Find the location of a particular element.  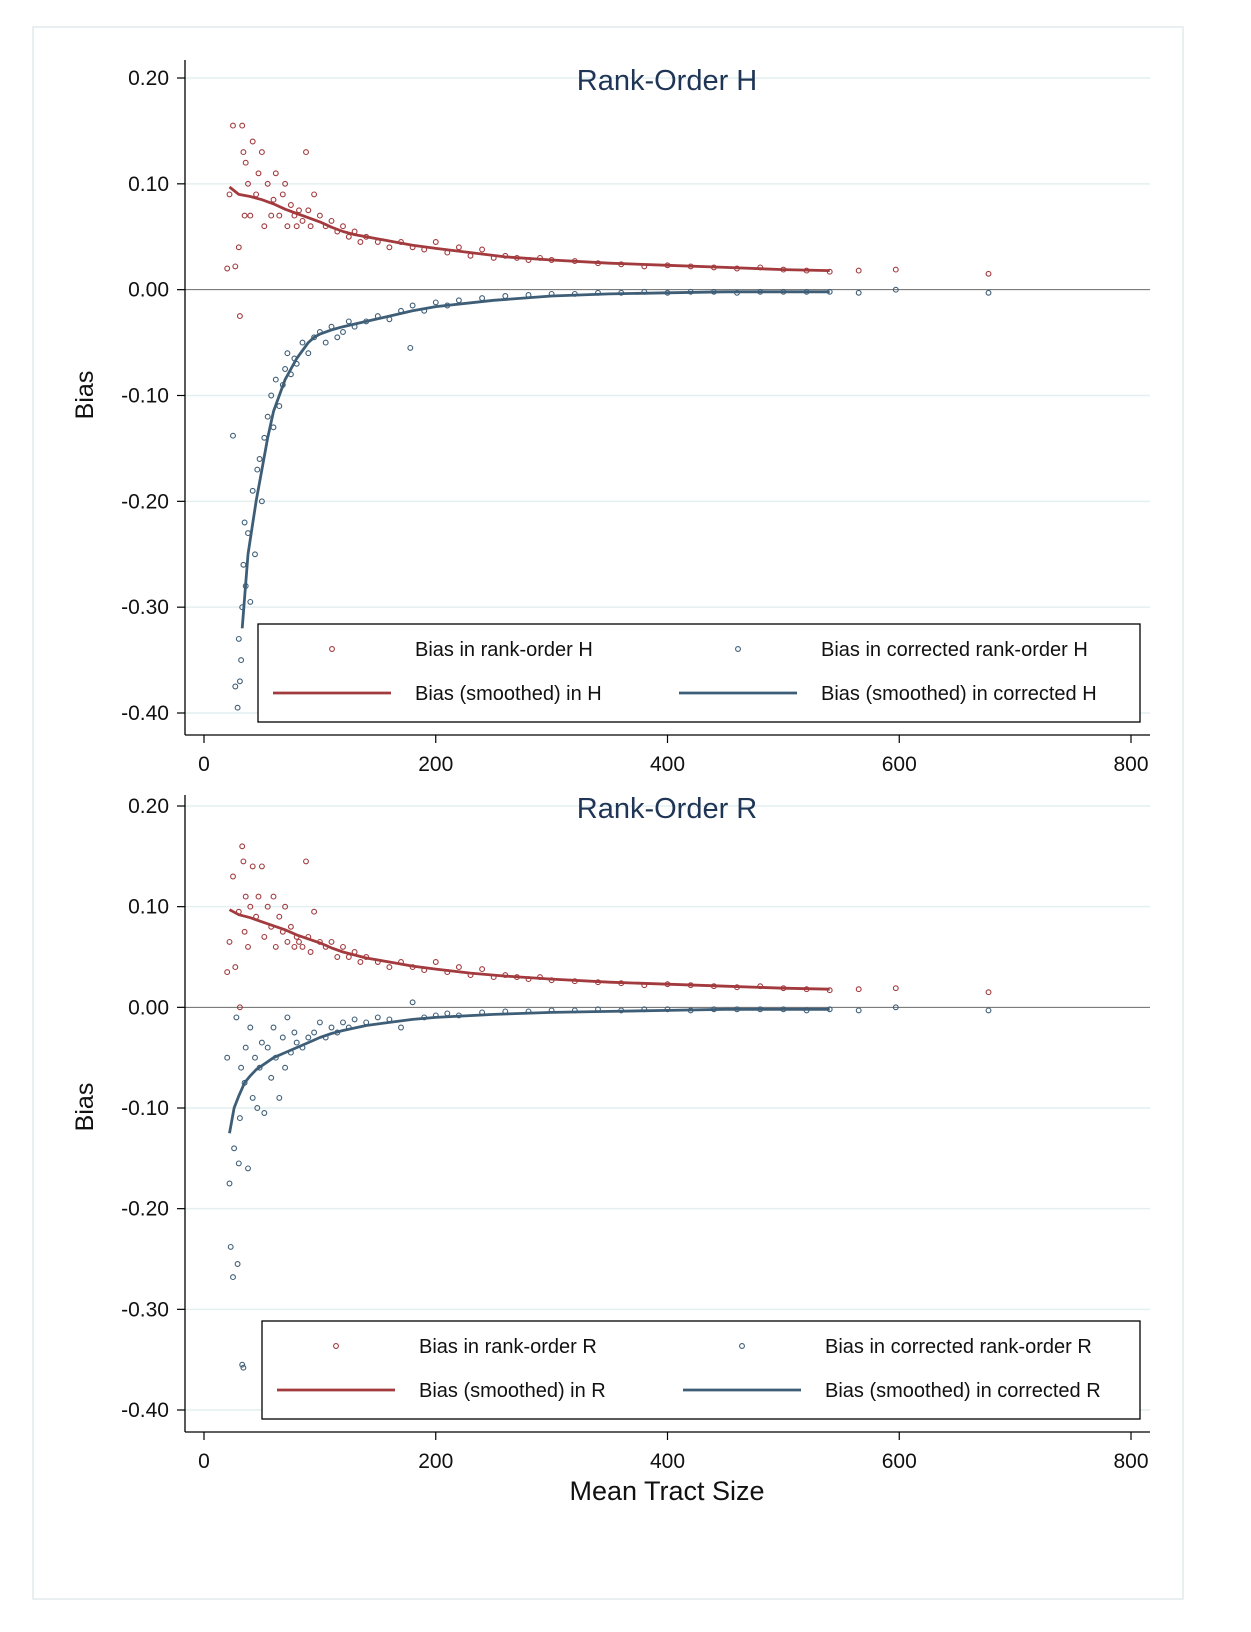

y-tick-label: 0.00 is located at coordinates (148, 1007).